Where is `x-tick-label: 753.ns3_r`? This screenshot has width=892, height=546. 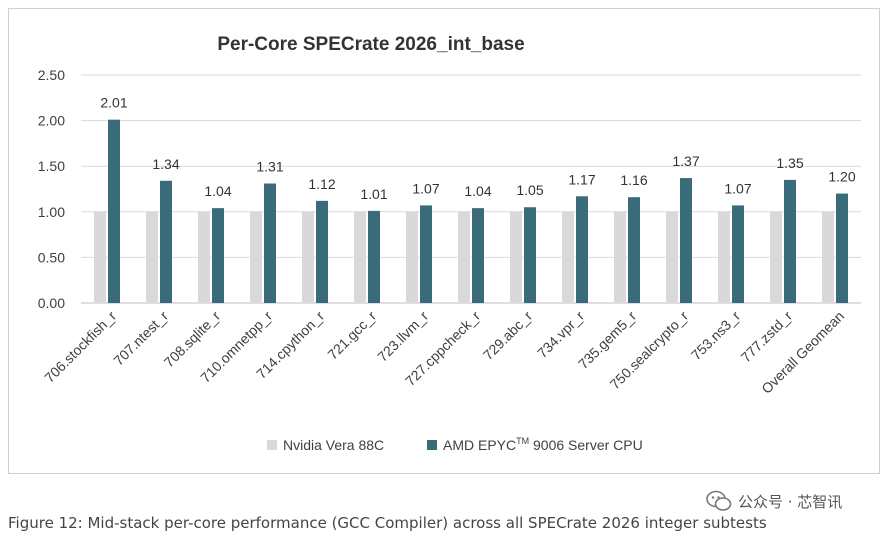 x-tick-label: 753.ns3_r is located at coordinates (716, 336).